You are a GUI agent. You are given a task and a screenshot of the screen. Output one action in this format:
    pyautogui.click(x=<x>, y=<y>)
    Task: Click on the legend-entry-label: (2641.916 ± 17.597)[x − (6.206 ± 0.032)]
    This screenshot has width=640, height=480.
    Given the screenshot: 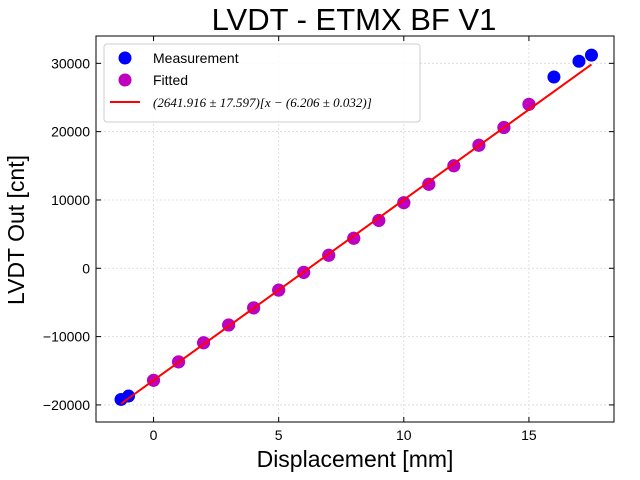 What is the action you would take?
    pyautogui.click(x=262, y=102)
    